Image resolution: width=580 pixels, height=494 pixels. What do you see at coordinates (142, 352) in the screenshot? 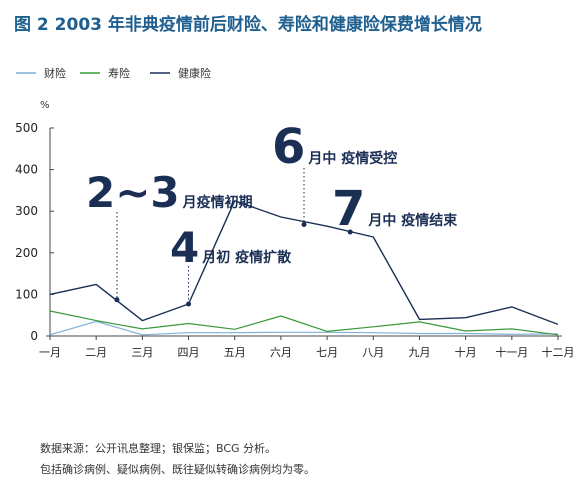
I see `x-tick-label: 三月` at bounding box center [142, 352].